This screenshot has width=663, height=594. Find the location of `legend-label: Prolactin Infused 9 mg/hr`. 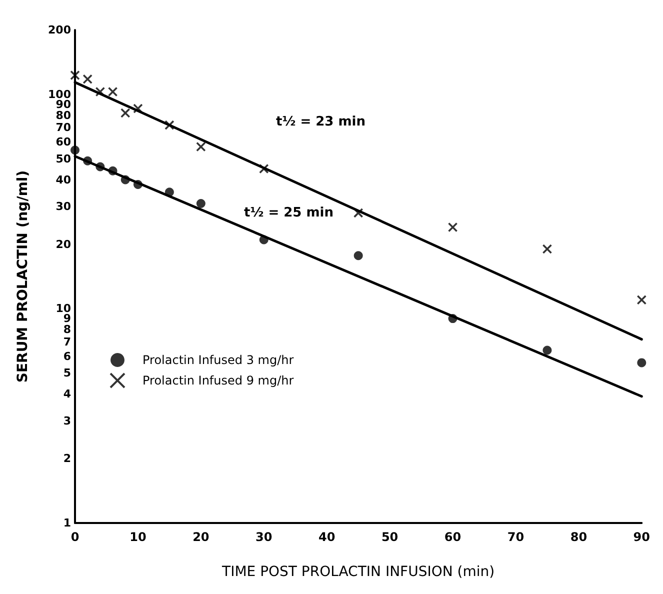

legend-label: Prolactin Infused 9 mg/hr is located at coordinates (218, 381).